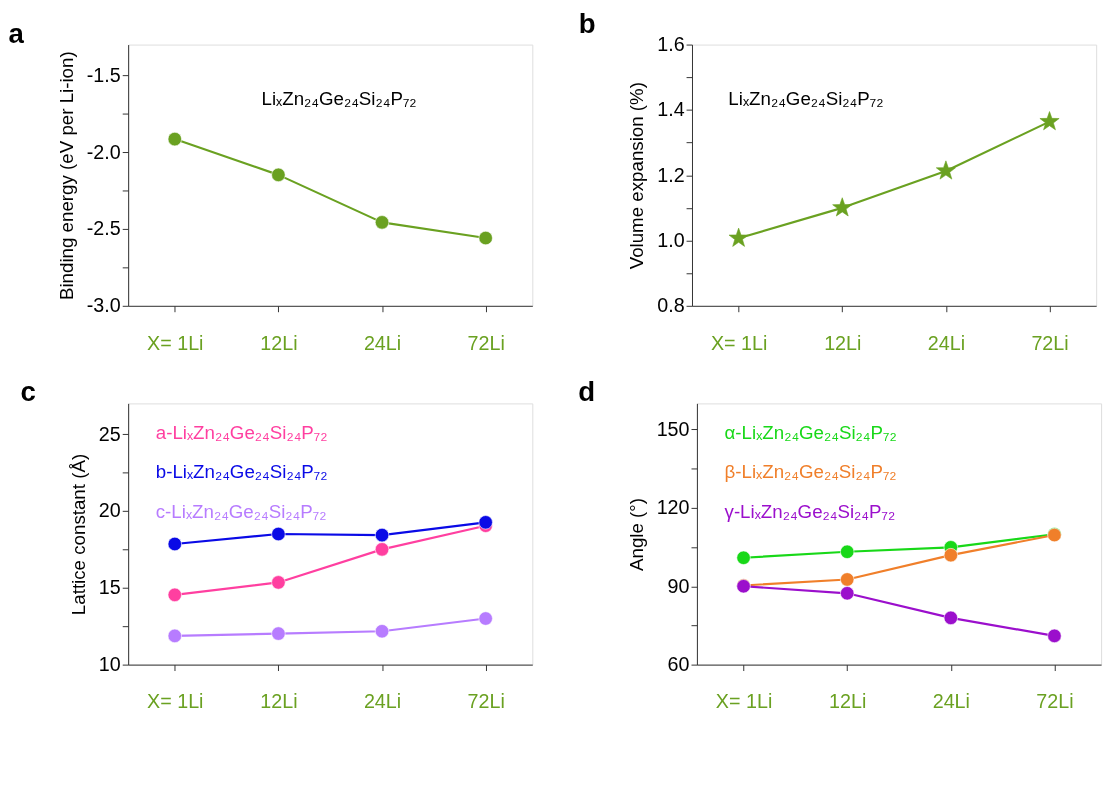 This screenshot has width=1107, height=803. Describe the element at coordinates (109, 433) in the screenshot. I see `y-tick-label: 25` at that location.